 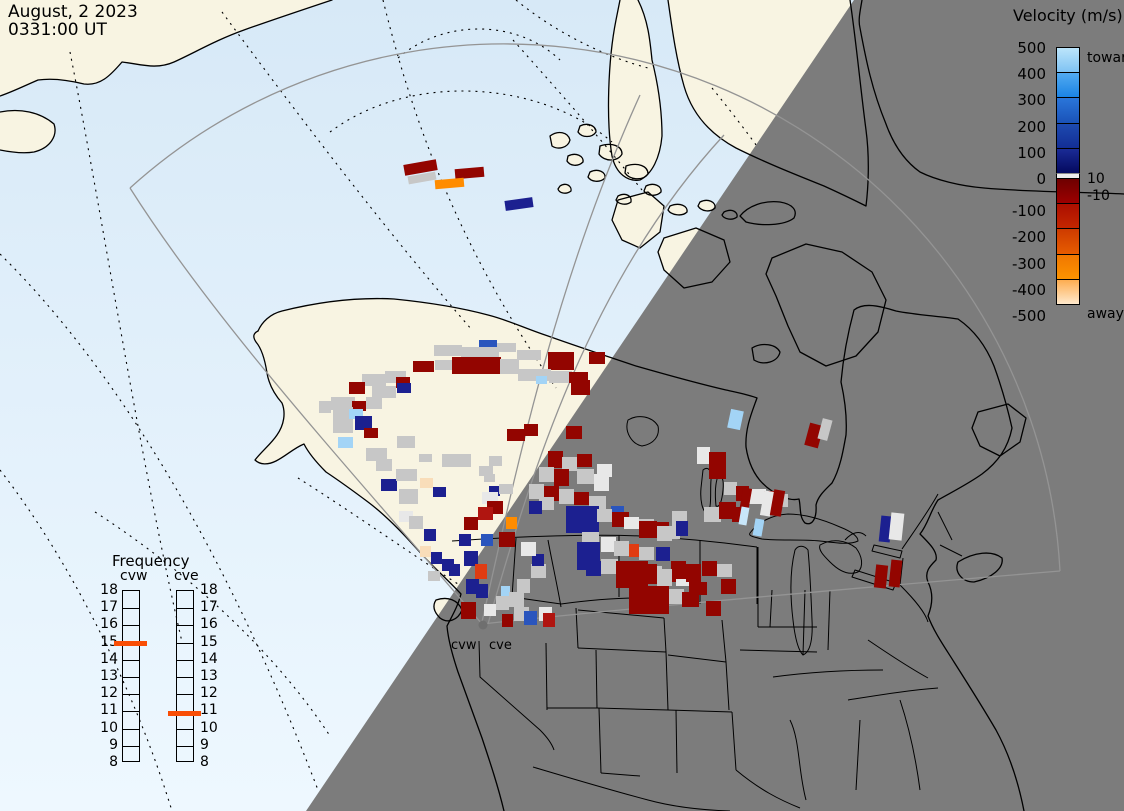 What do you see at coordinates (73, 12) in the screenshot?
I see `date-label: August, 2 2023` at bounding box center [73, 12].